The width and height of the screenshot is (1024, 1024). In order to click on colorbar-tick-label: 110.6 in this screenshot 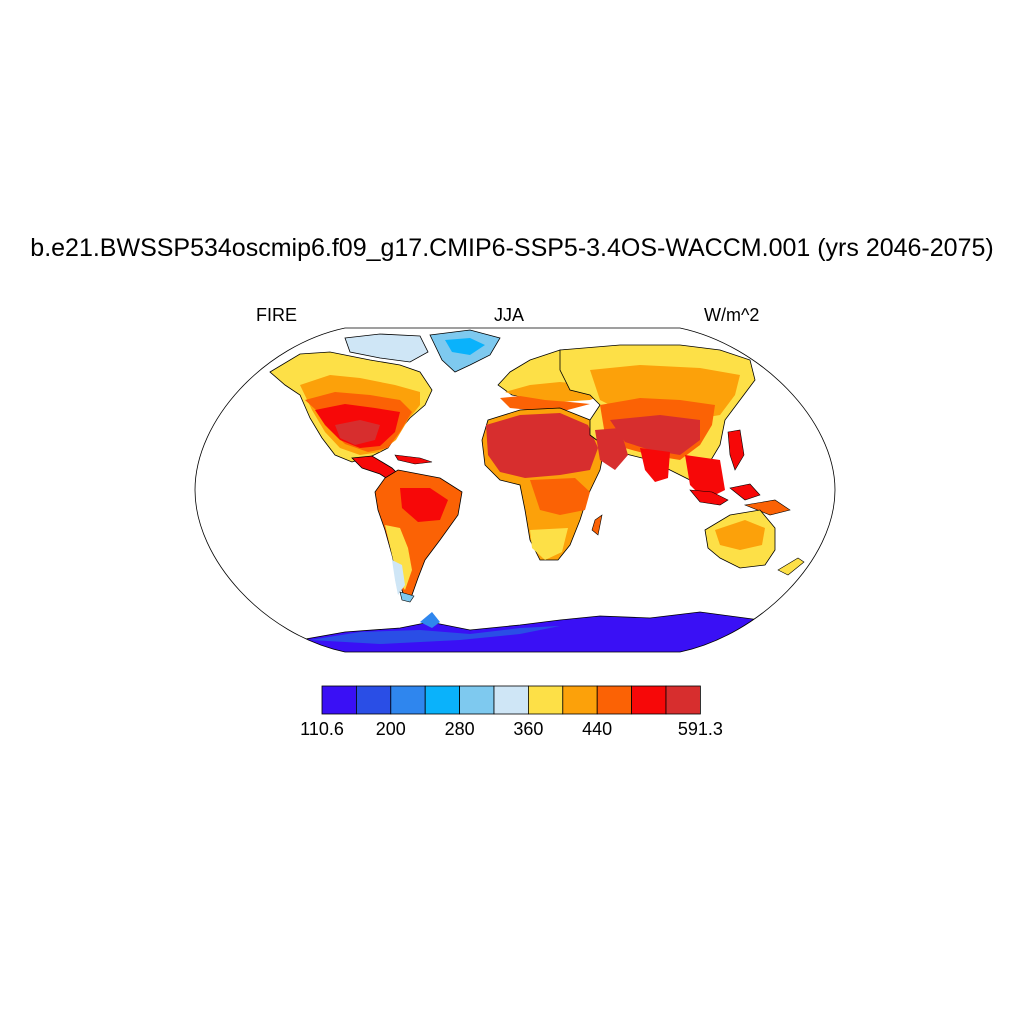, I will do `click(322, 729)`.